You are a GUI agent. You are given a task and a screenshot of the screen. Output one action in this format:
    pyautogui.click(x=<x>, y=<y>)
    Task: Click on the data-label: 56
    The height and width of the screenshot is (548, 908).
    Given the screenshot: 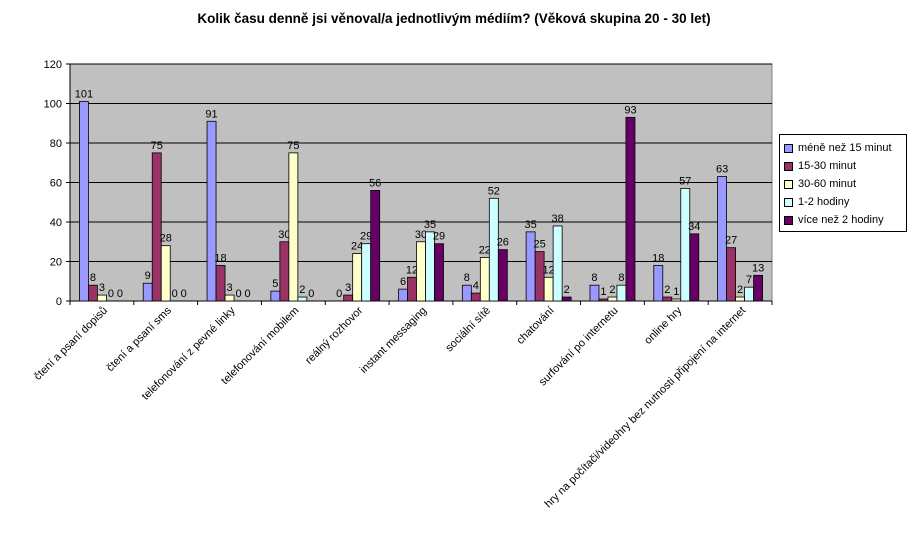 What is the action you would take?
    pyautogui.click(x=375, y=183)
    